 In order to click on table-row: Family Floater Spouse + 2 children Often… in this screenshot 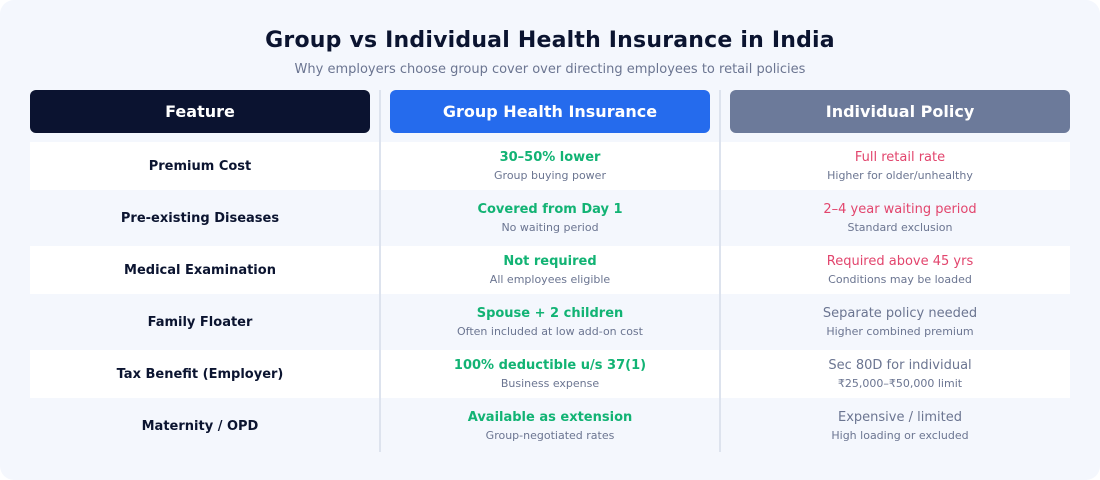, I will do `click(550, 322)`.